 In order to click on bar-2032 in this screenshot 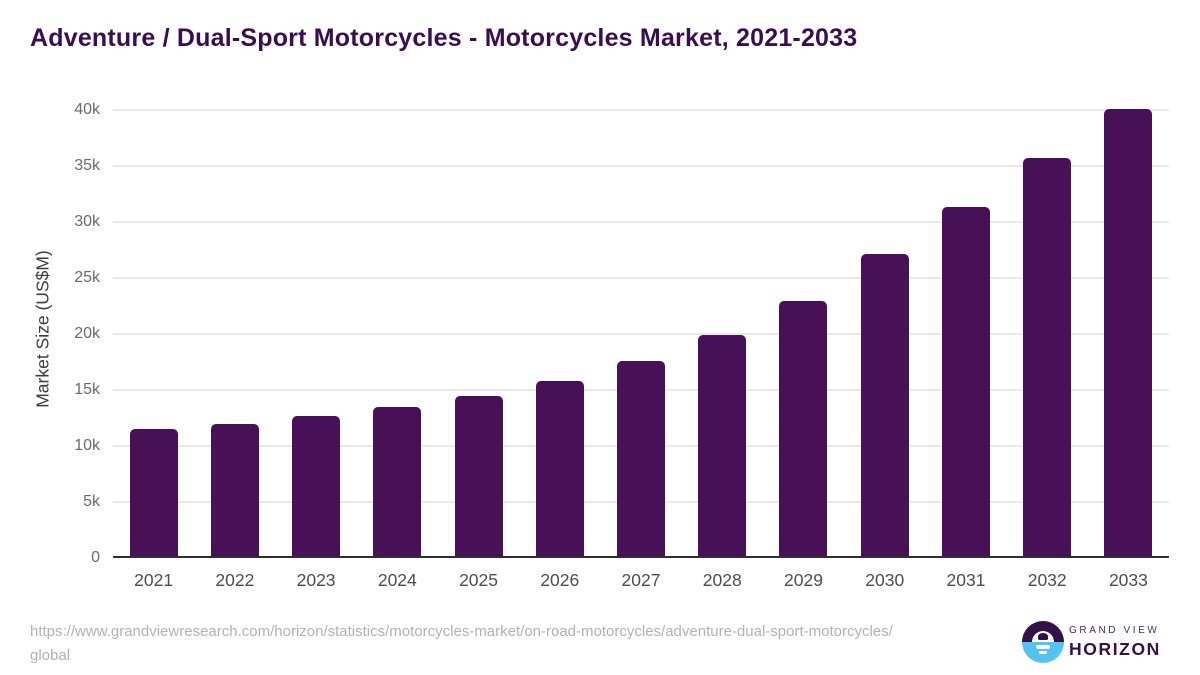, I will do `click(1047, 357)`.